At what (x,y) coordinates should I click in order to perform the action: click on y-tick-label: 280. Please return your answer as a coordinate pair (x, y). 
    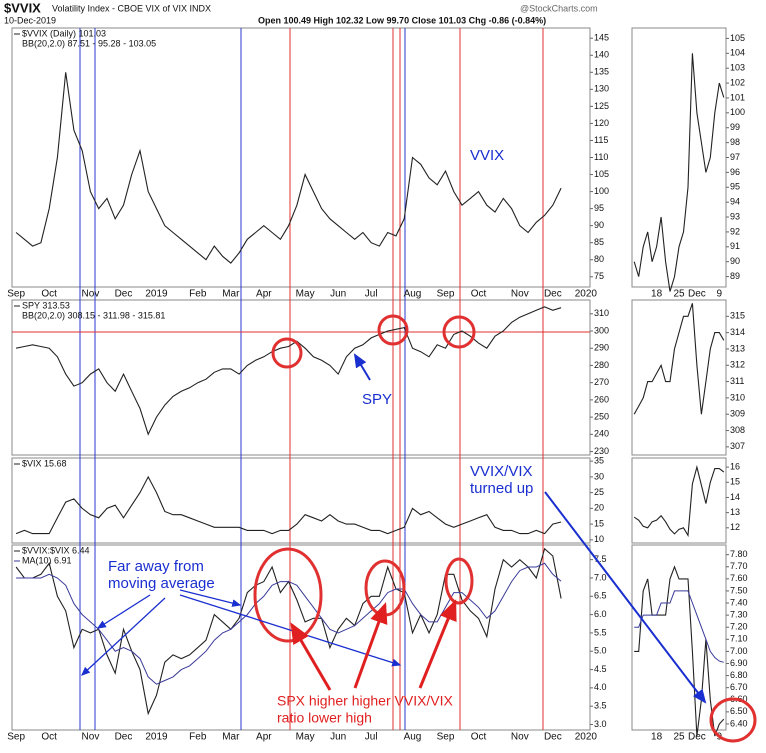
    Looking at the image, I should click on (601, 365).